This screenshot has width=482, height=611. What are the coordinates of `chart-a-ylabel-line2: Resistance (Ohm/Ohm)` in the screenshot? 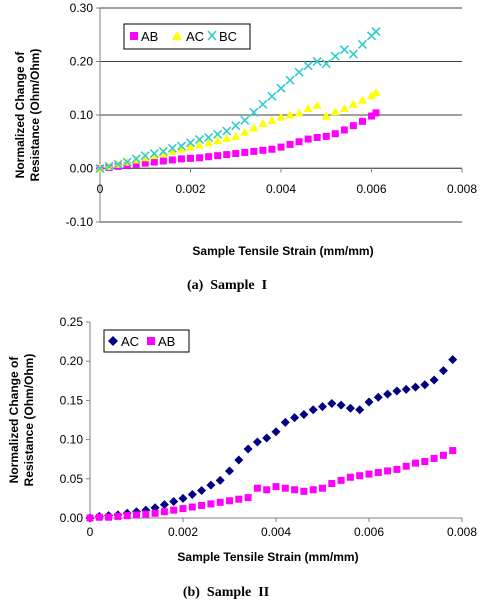 It's located at (35, 115).